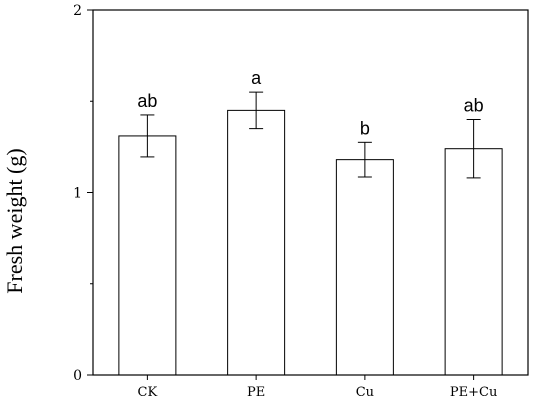 This screenshot has height=403, width=550. I want to click on y-axis-title: Fresh weight (g), so click(14, 220).